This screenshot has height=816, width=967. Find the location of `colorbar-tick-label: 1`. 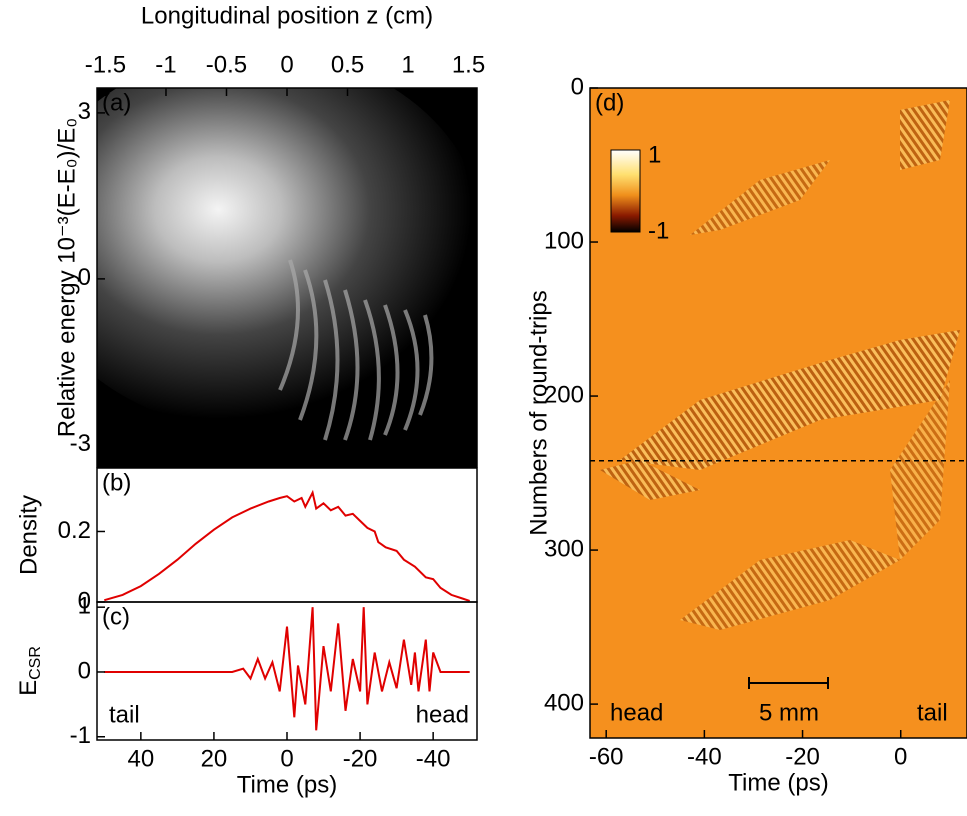

colorbar-tick-label: 1 is located at coordinates (654, 154).